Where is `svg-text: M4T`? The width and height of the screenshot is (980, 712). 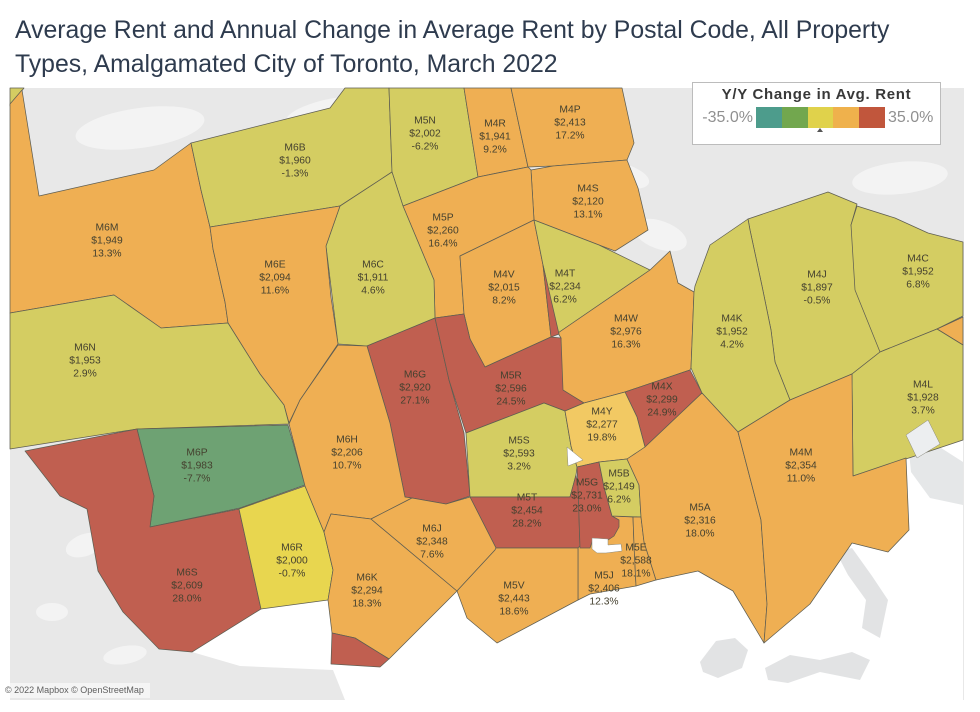
svg-text: M4T is located at coordinates (565, 274).